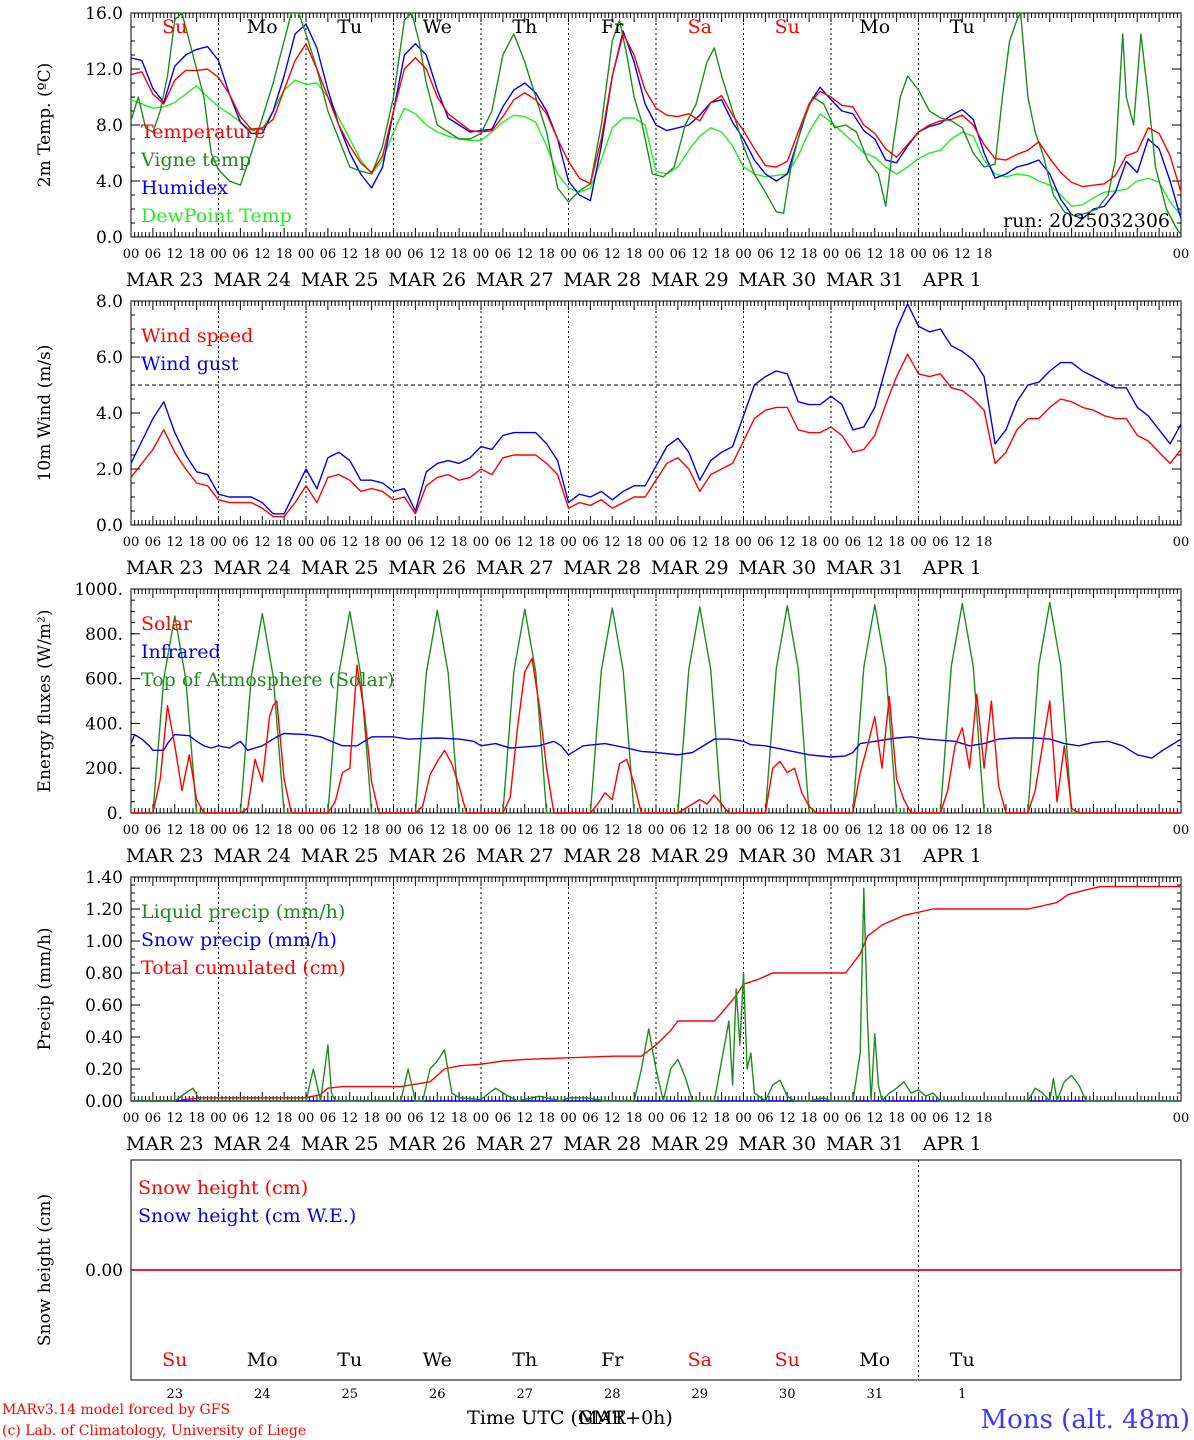  I want to click on y-tick-label: 0.60, so click(104, 1006).